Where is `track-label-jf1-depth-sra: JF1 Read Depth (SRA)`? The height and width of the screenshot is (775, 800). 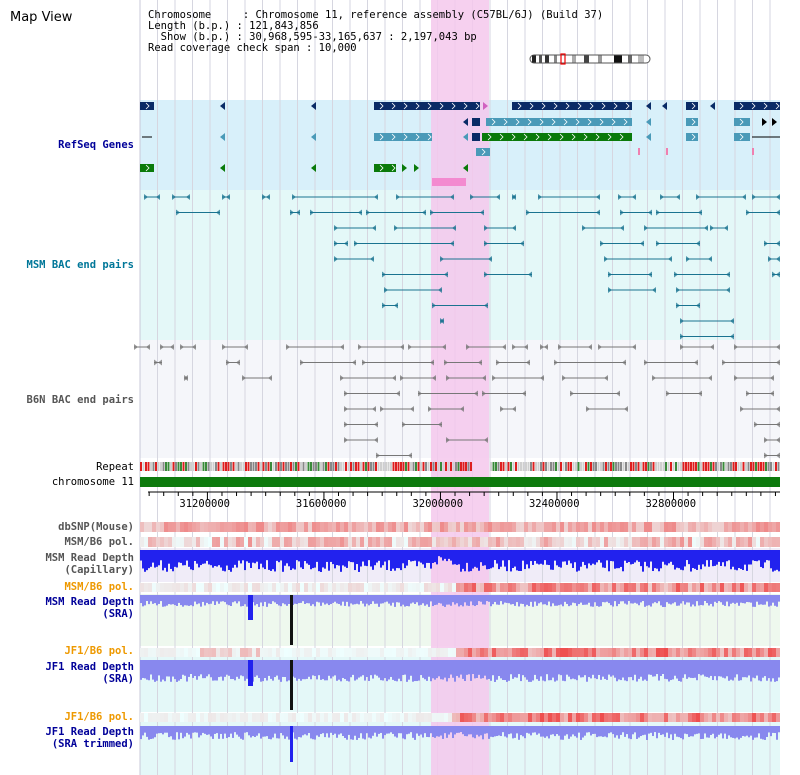
track-label-jf1-depth-sra: JF1 Read Depth (SRA) is located at coordinates (89, 673).